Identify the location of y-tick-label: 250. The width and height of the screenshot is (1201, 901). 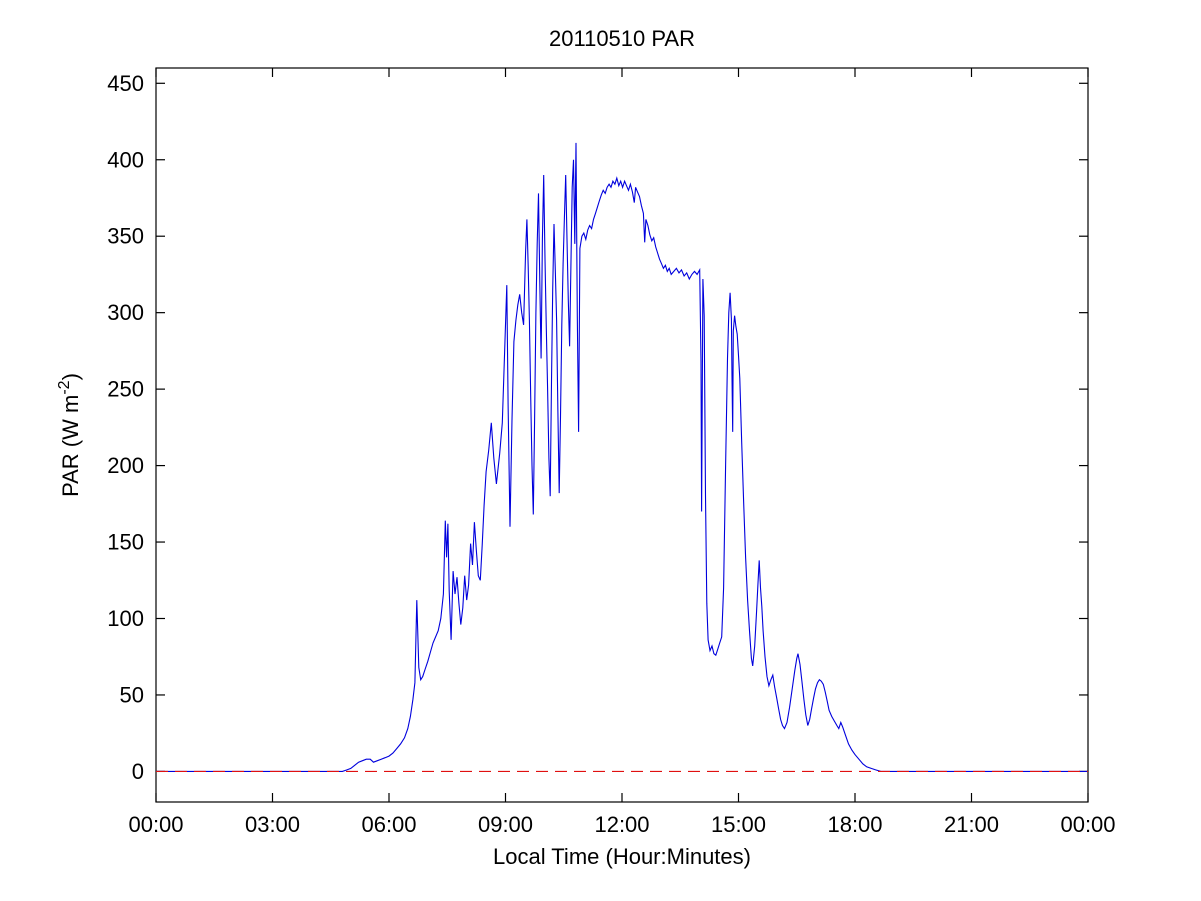
(125, 389).